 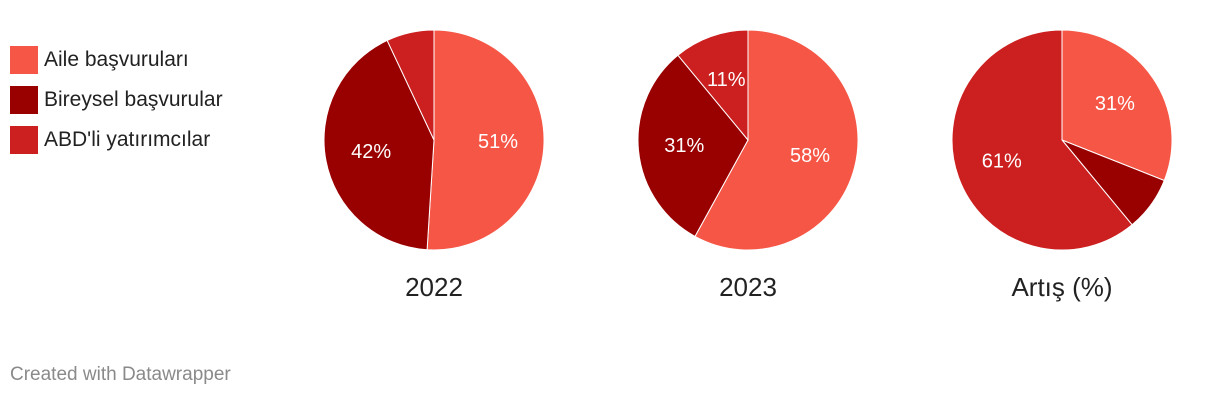 I want to click on pie-value-label: 42%, so click(x=371, y=152).